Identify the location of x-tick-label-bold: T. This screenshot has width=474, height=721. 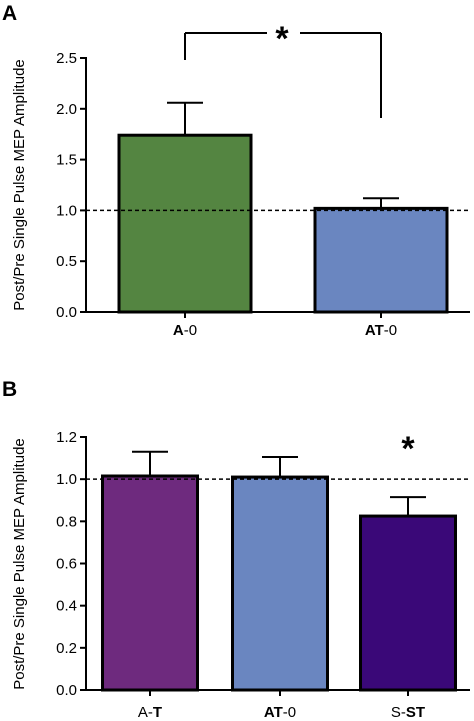
(157, 712).